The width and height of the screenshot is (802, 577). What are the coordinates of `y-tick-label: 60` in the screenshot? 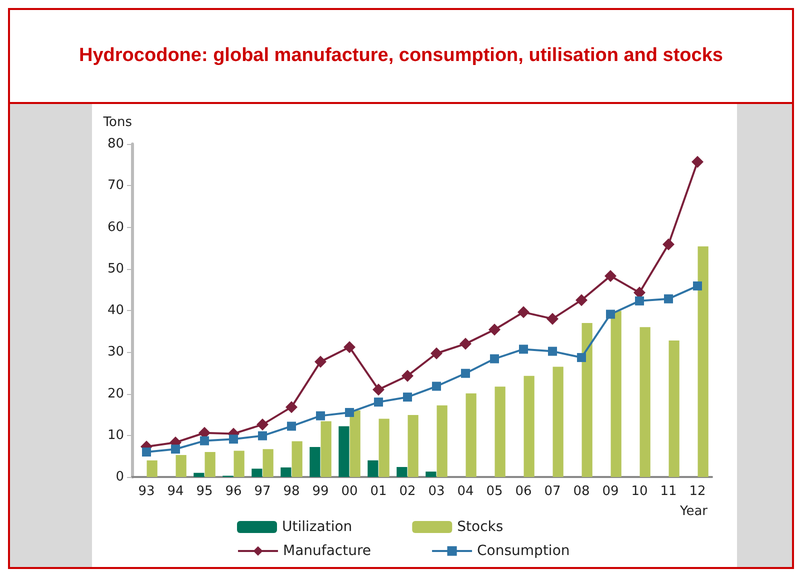 It's located at (115, 227).